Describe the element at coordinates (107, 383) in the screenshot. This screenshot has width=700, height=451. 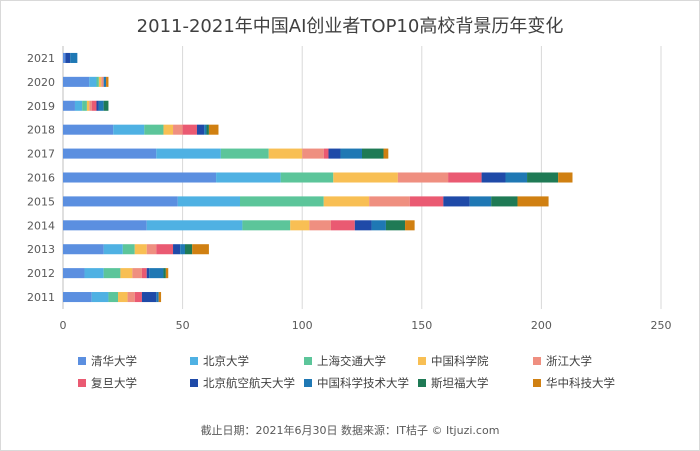
I see `legend-item: 复旦大学` at that location.